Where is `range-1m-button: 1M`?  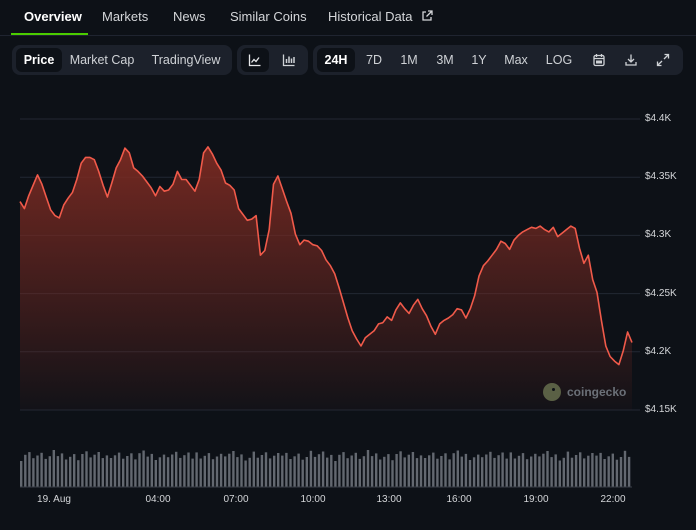
range-1m-button: 1M is located at coordinates (409, 60).